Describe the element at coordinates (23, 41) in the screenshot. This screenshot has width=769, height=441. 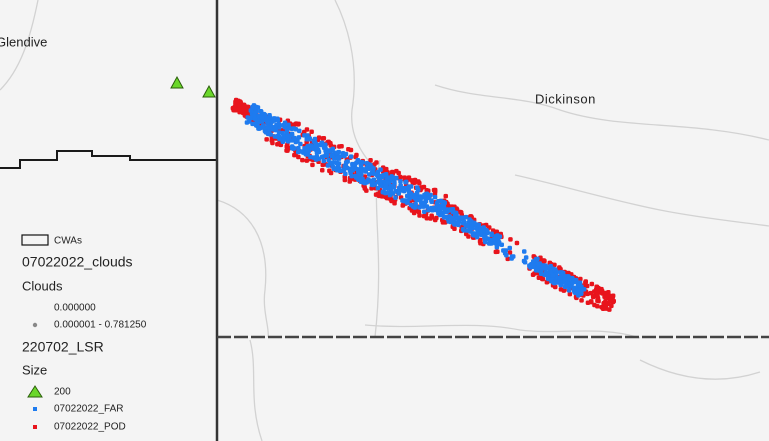
I see `place-label: Glendive` at that location.